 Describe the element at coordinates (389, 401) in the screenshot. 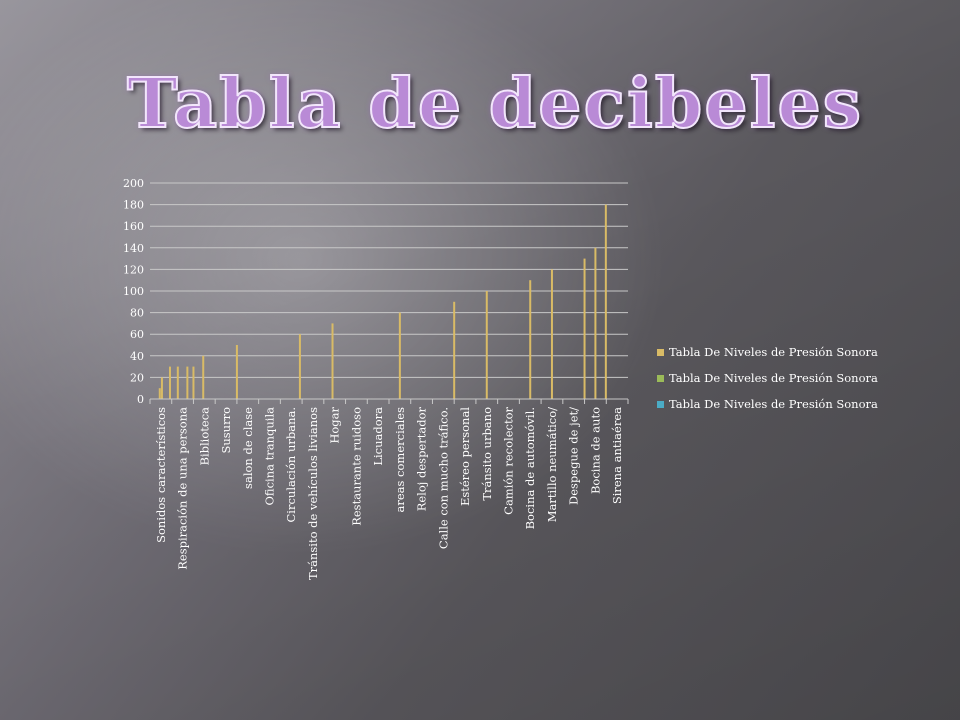

I see `x-axis` at that location.